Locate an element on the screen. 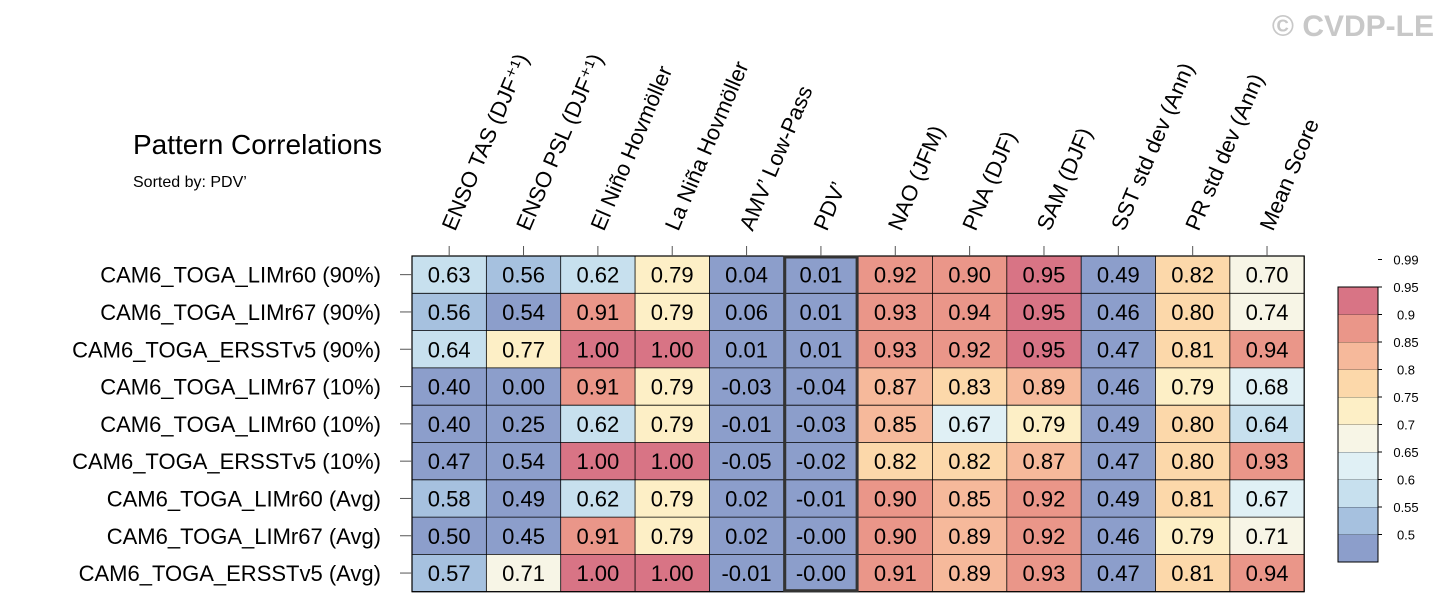 This screenshot has height=614, width=1444. colorbar-legend: 0.5 0.55 0.6 0.65 0.7 0.75 0.8 0.85 0.9 0.95 0.99 is located at coordinates (1378, 408).